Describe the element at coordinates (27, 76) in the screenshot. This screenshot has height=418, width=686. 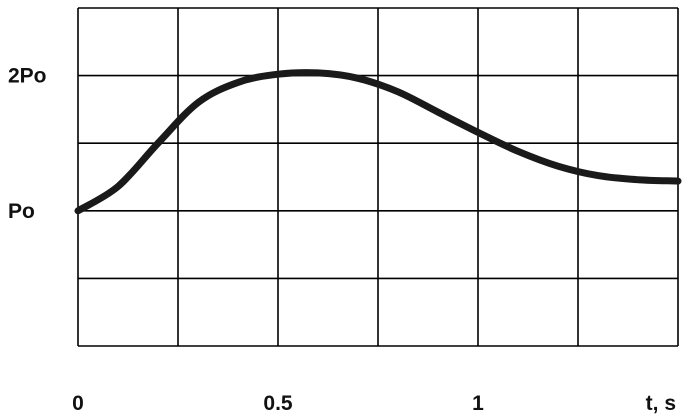
I see `y-tick-label: 2Po` at that location.